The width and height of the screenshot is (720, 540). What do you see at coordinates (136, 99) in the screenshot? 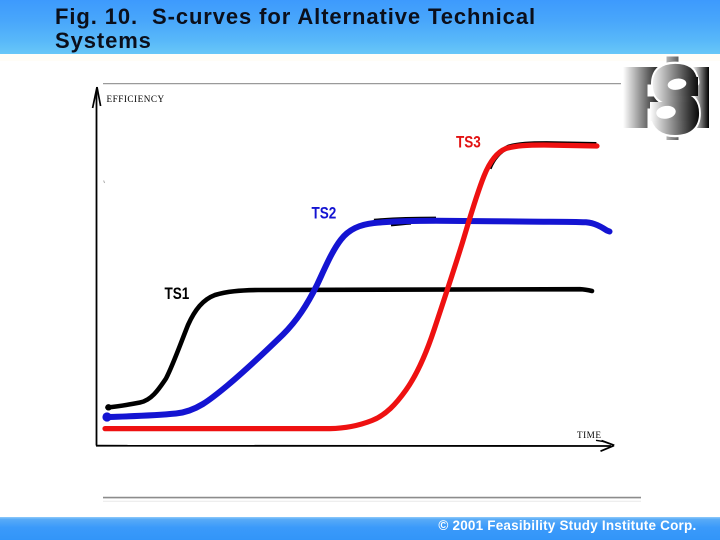
I see `svg-text: EFFICIENCY` at bounding box center [136, 99].